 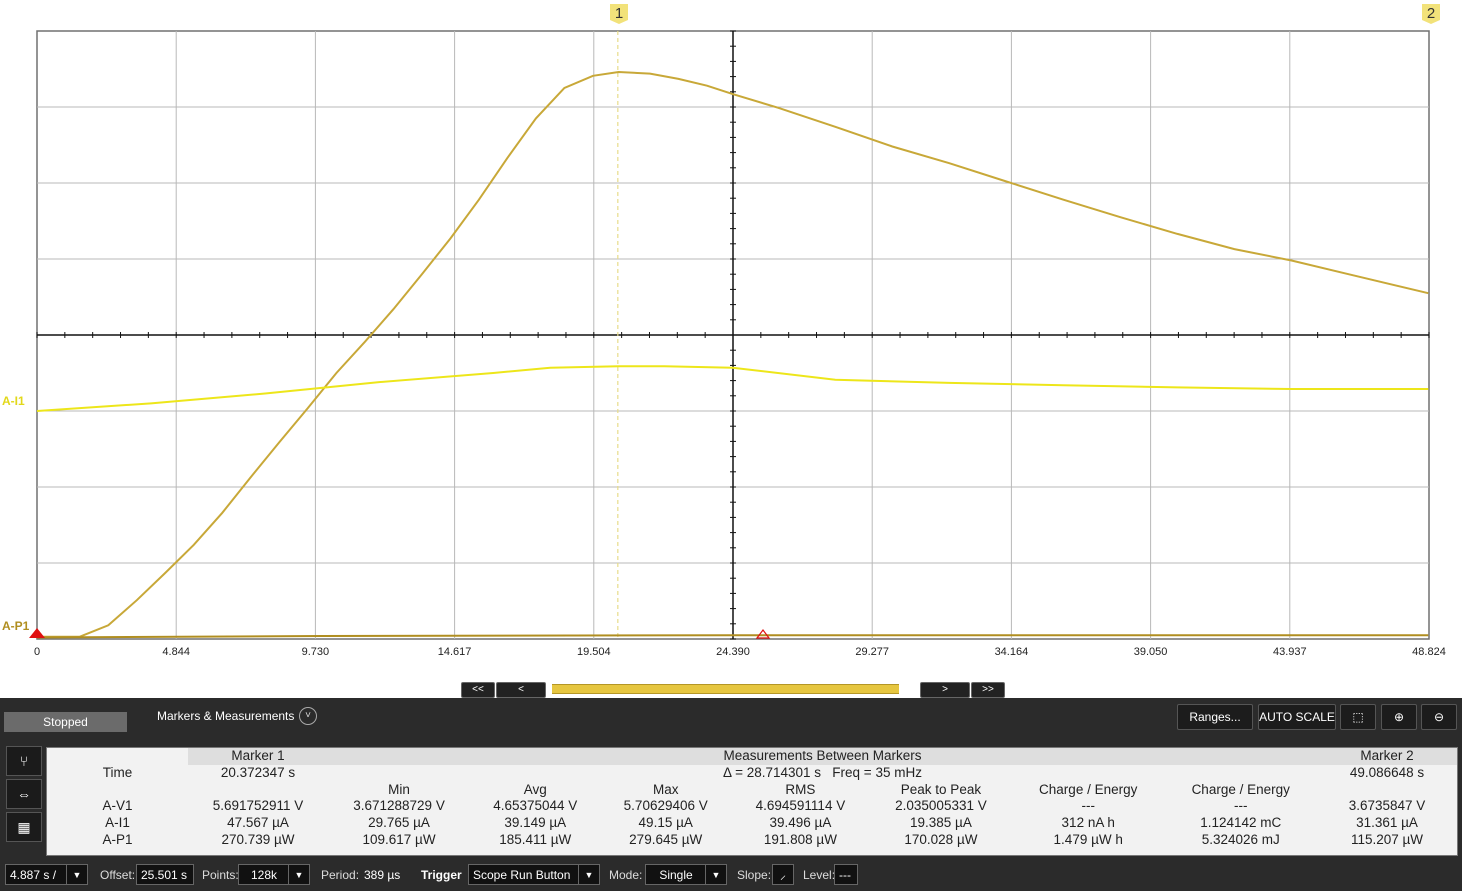 I want to click on x-tick-label: 14.617, so click(x=454, y=652).